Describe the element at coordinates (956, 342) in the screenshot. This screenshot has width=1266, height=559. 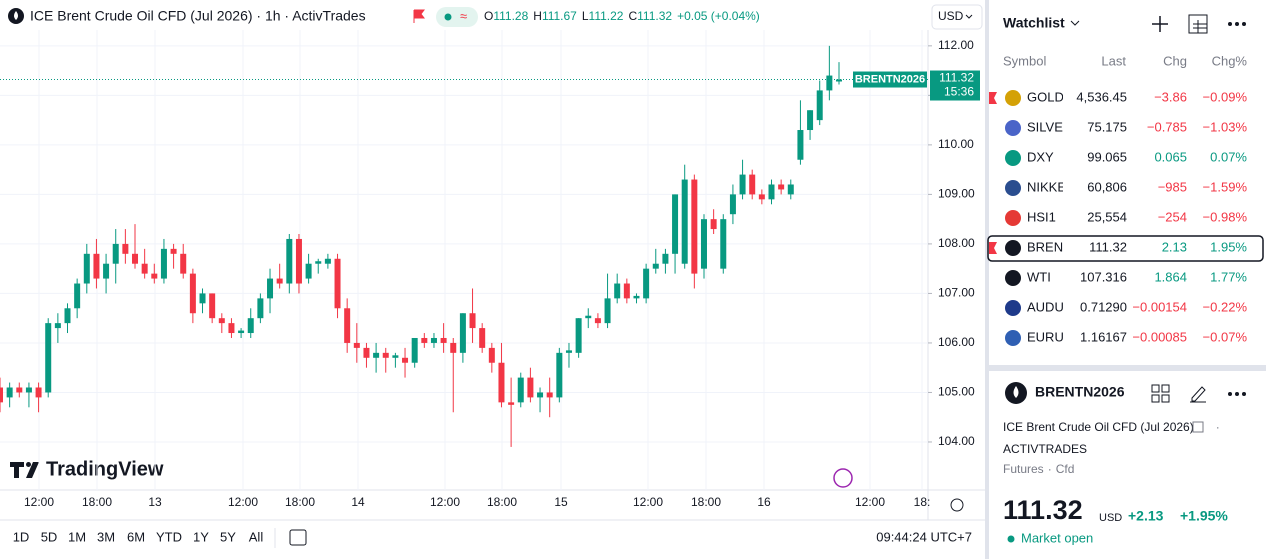
I see `y-tick-label: 106.00` at that location.